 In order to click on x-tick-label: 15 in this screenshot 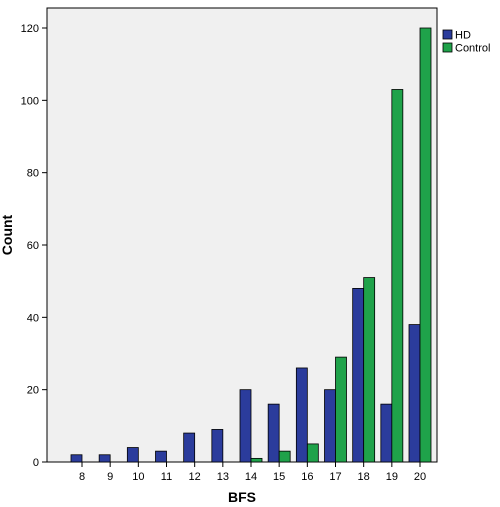, I will do `click(279, 477)`.